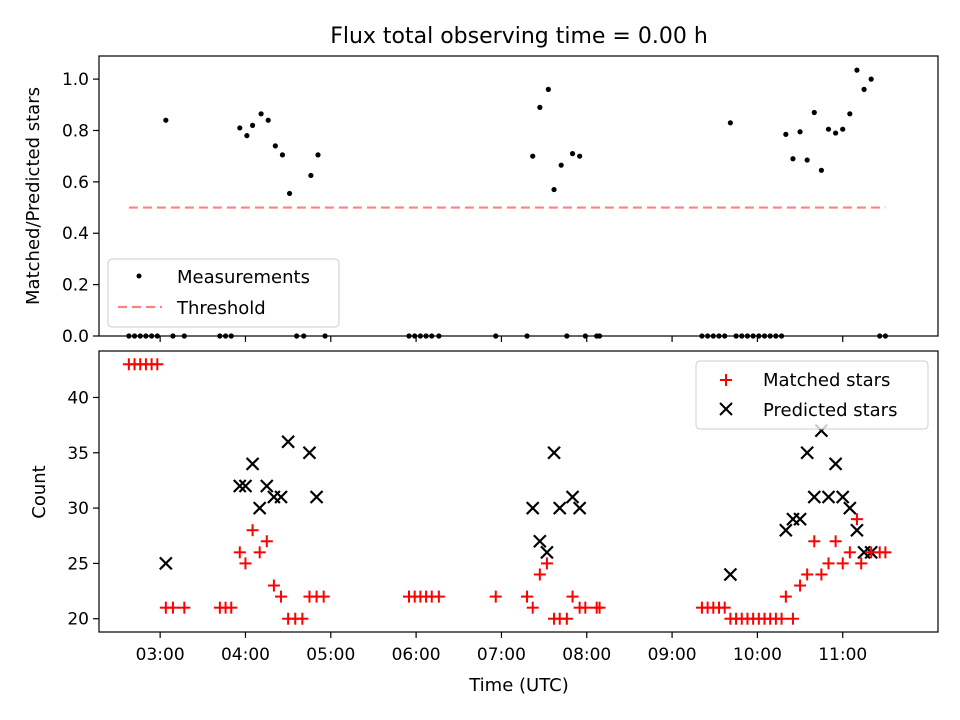  Describe the element at coordinates (78, 454) in the screenshot. I see `count-y-tick-label: 35` at that location.